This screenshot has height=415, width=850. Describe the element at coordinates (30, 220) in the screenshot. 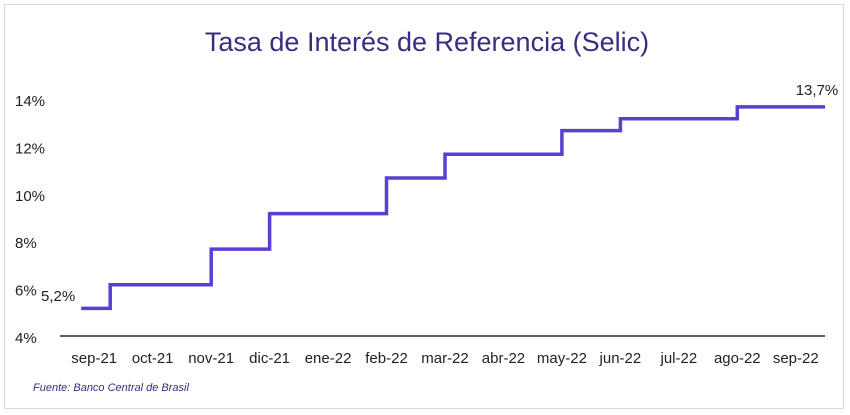

I see `y-axis-ticks: 4% 6% 8% 10% 12% 14%` at that location.